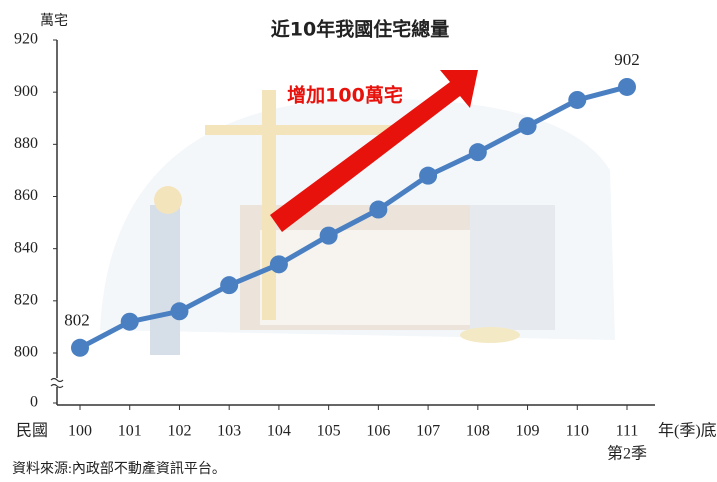 The width and height of the screenshot is (717, 482). I want to click on annotation: 增加100萬宅, so click(345, 95).